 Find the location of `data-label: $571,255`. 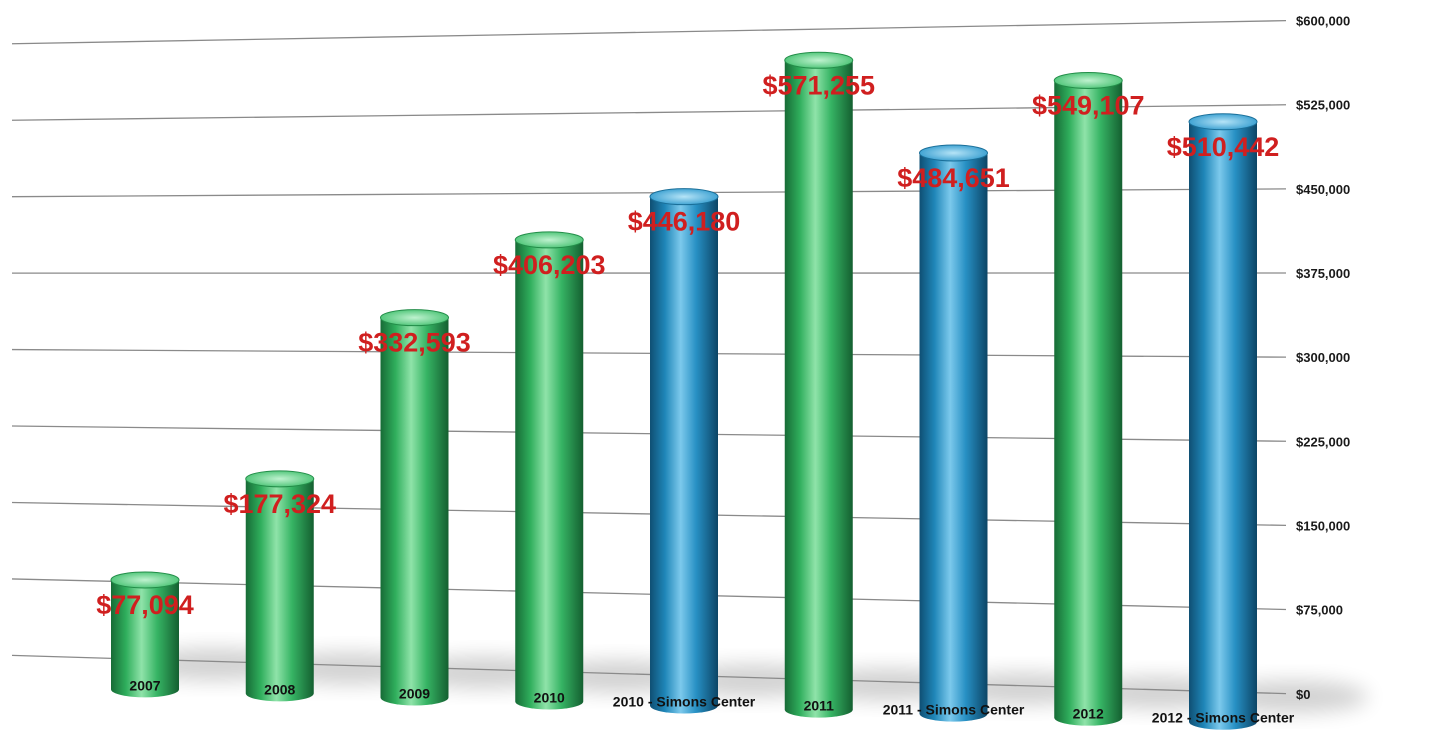

data-label: $571,255 is located at coordinates (818, 85).